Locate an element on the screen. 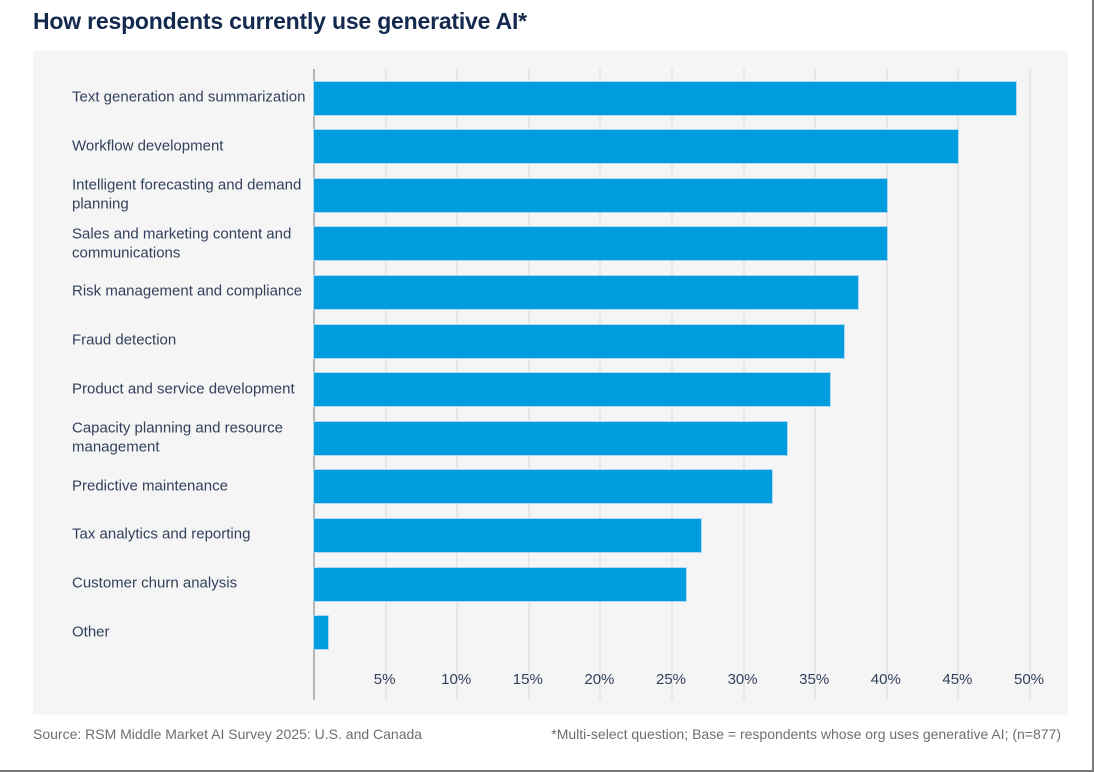  chart-row: Predictive maintenance is located at coordinates (550, 487).